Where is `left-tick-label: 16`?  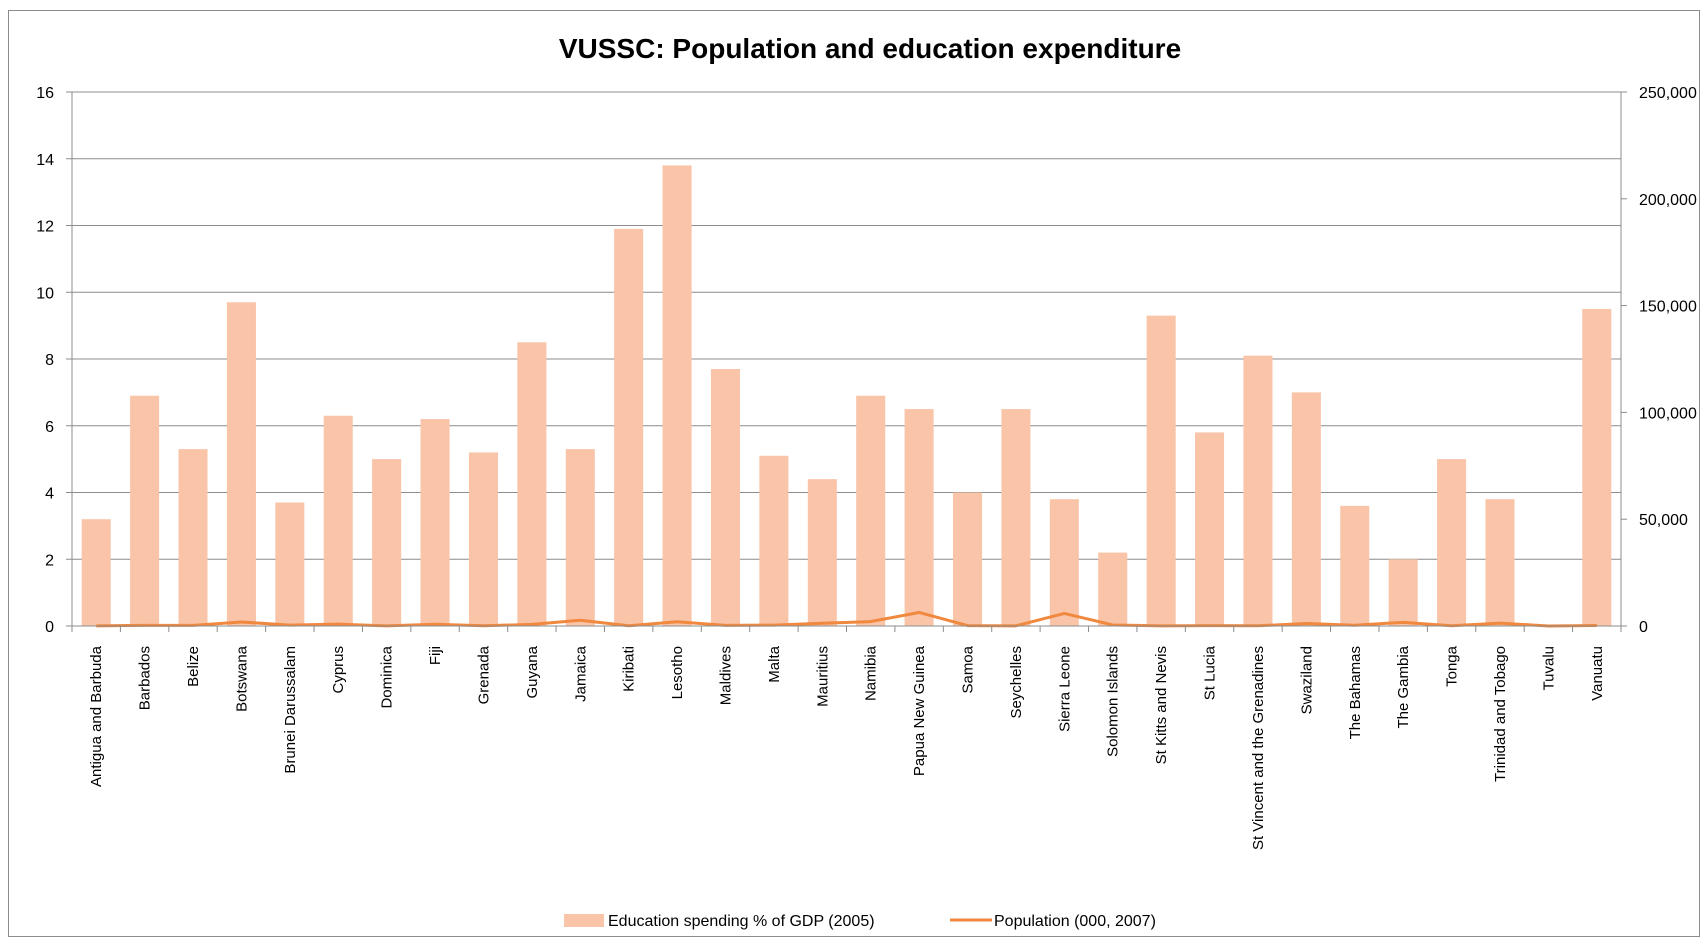
left-tick-label: 16 is located at coordinates (45, 93).